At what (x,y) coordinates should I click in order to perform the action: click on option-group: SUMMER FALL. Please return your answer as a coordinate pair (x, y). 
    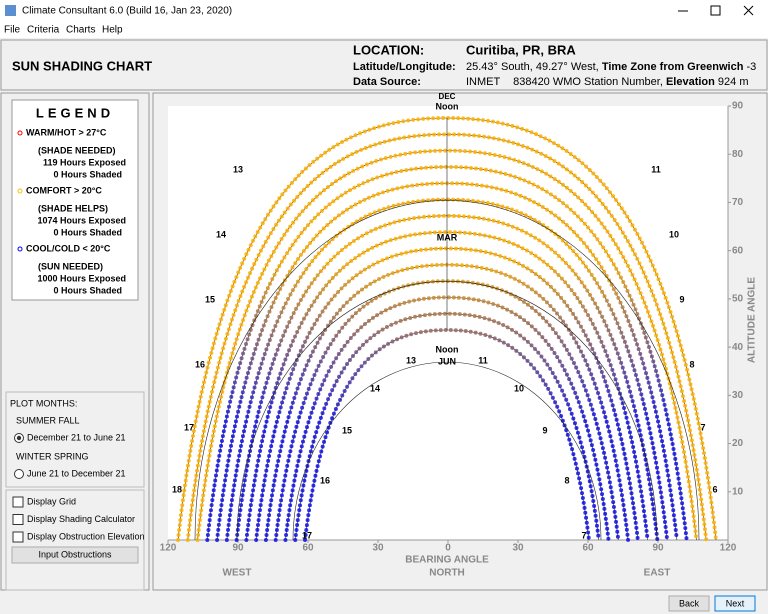
    Looking at the image, I should click on (48, 420).